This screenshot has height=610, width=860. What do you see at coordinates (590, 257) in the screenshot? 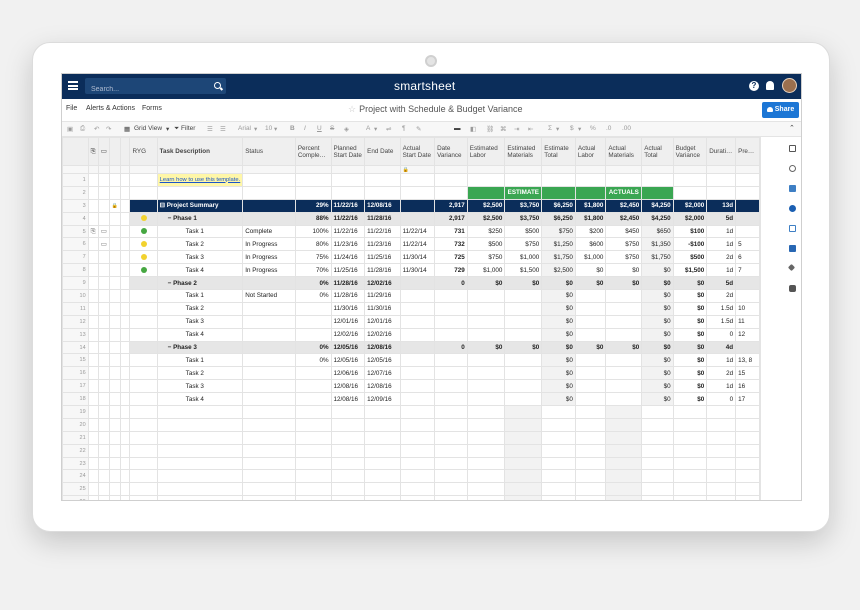
I see `cell-actual-labor: $1,000` at bounding box center [590, 257].